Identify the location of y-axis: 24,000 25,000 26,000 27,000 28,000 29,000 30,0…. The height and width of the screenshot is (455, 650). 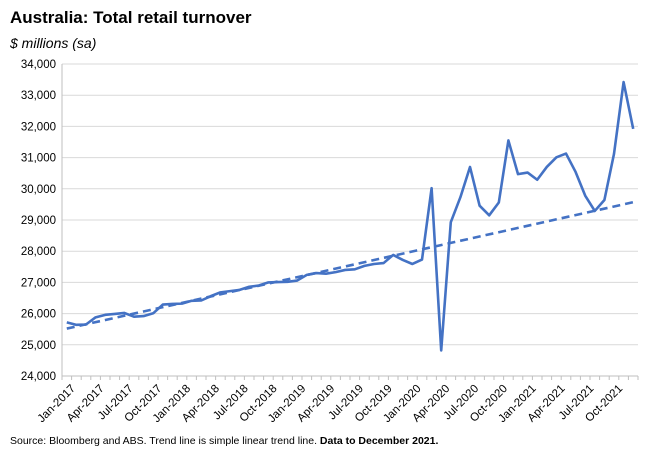
(42, 221).